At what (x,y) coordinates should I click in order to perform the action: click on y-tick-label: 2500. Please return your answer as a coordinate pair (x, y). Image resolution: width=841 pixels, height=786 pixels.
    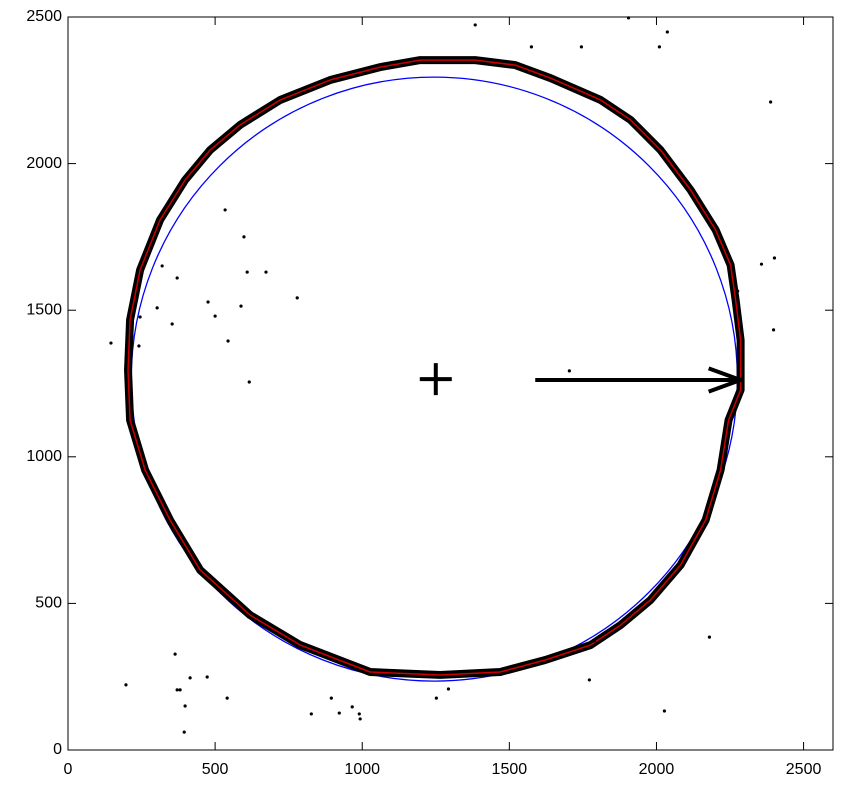
    Looking at the image, I should click on (44, 16).